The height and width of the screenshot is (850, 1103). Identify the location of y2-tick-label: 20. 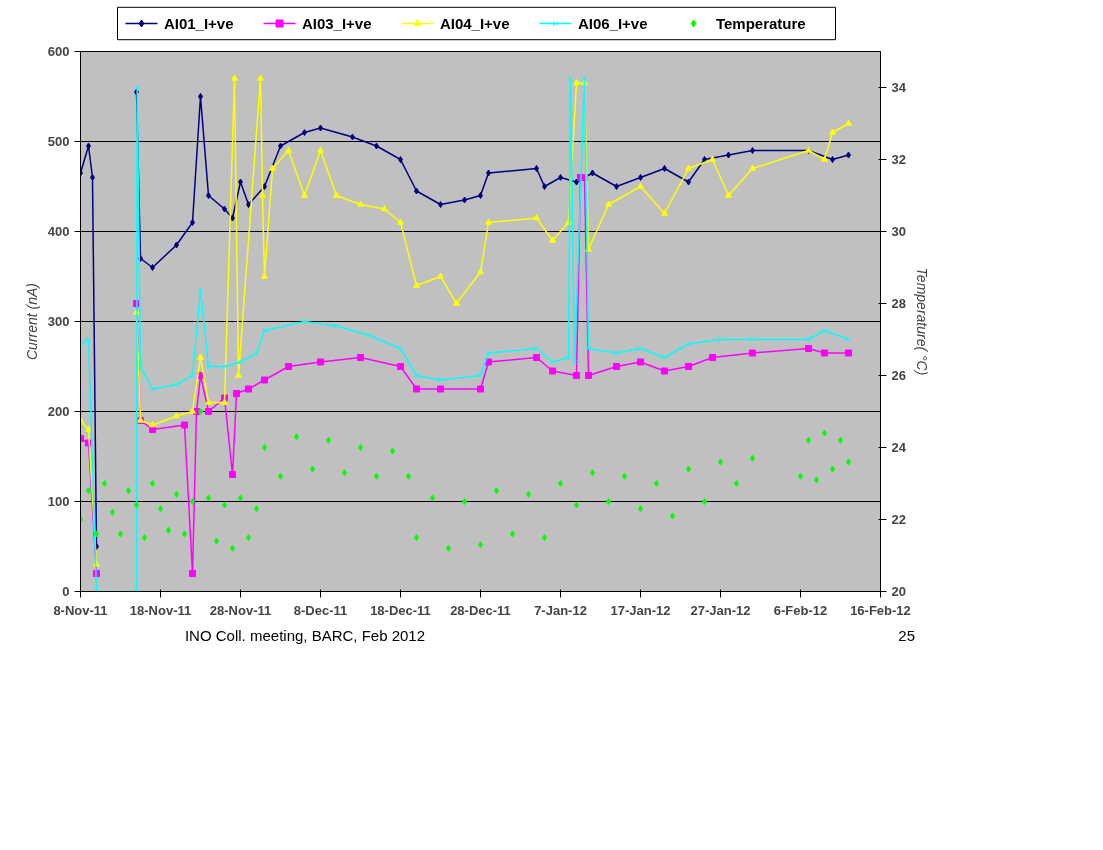
(898, 591).